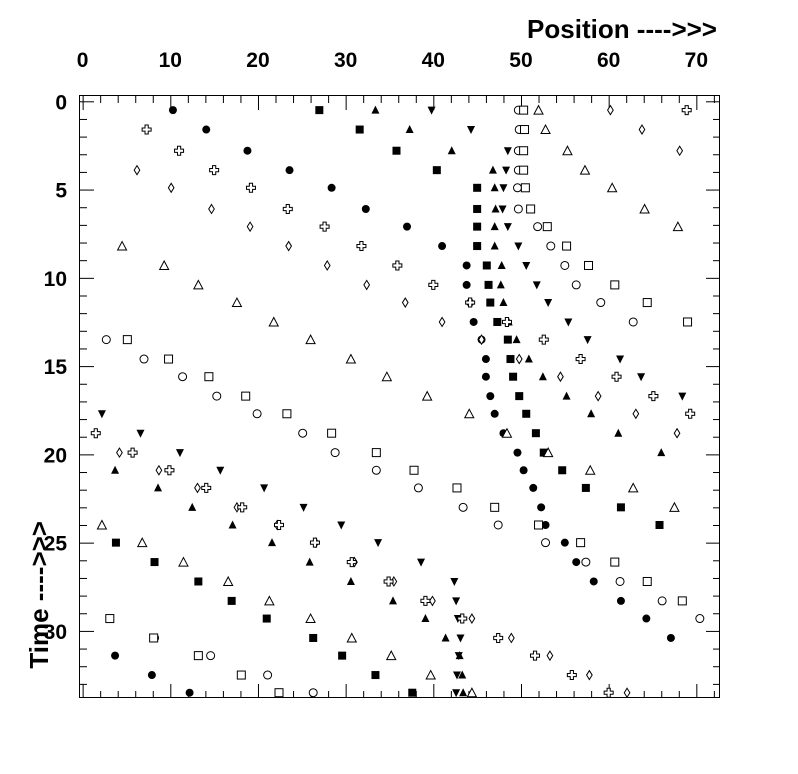 The height and width of the screenshot is (774, 798). I want to click on x-tick-label: 70, so click(696, 60).